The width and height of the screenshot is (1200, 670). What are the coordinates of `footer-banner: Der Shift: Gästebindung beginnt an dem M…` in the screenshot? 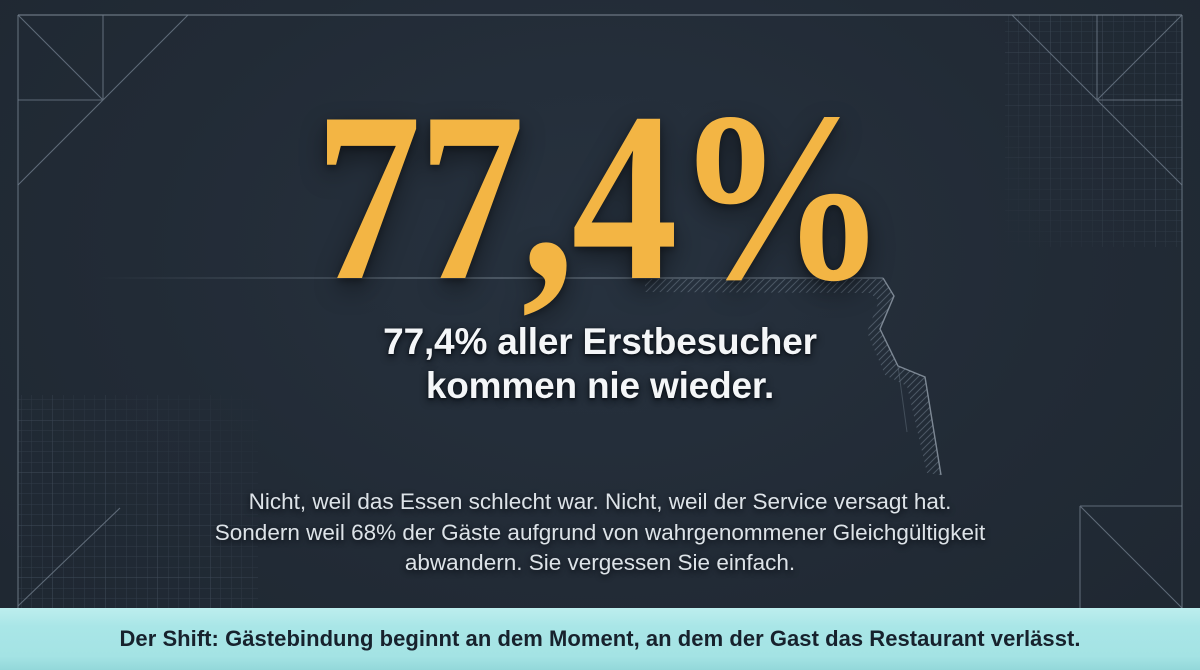 It's located at (600, 639).